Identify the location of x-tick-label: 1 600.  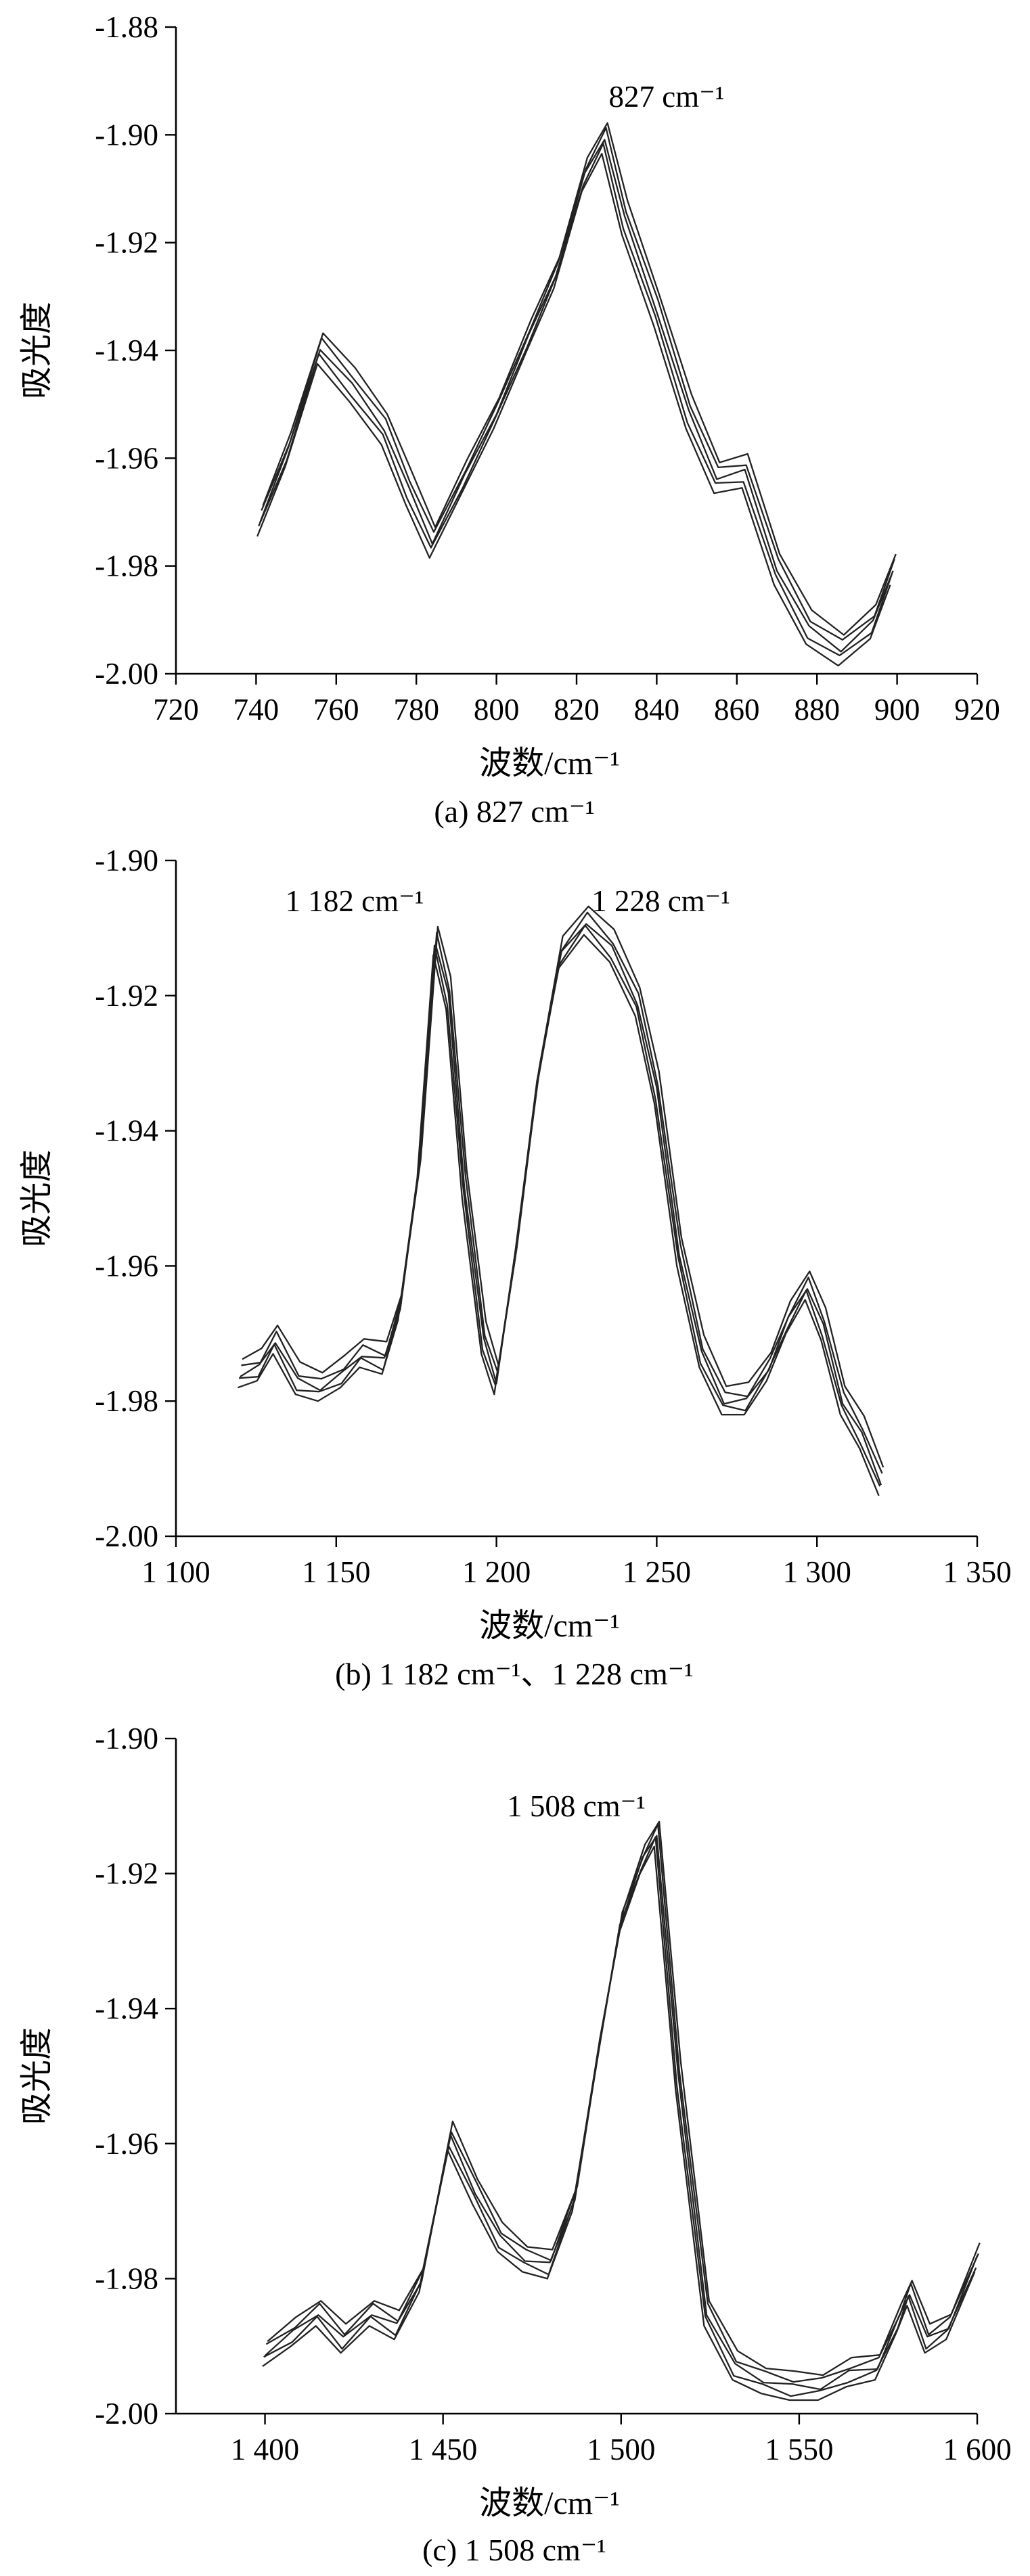
(977, 2449).